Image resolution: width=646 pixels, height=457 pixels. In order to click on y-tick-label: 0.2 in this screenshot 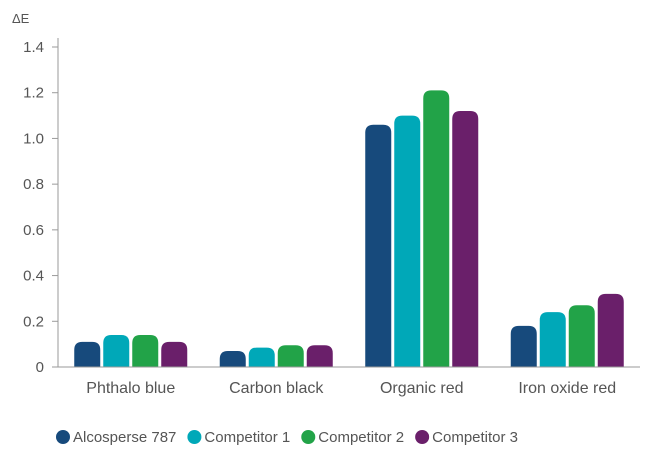, I will do `click(33, 321)`.